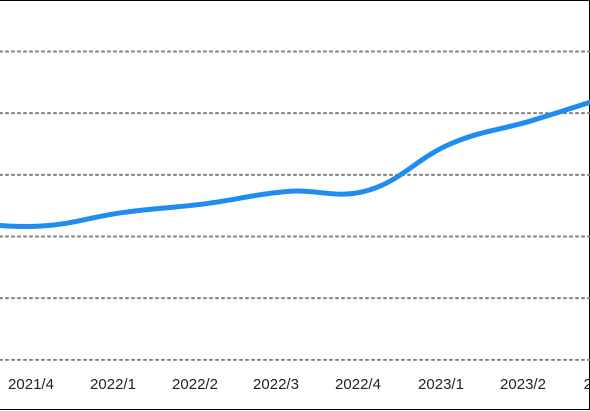  Describe the element at coordinates (276, 384) in the screenshot. I see `x-tick-label: 2022/3` at that location.